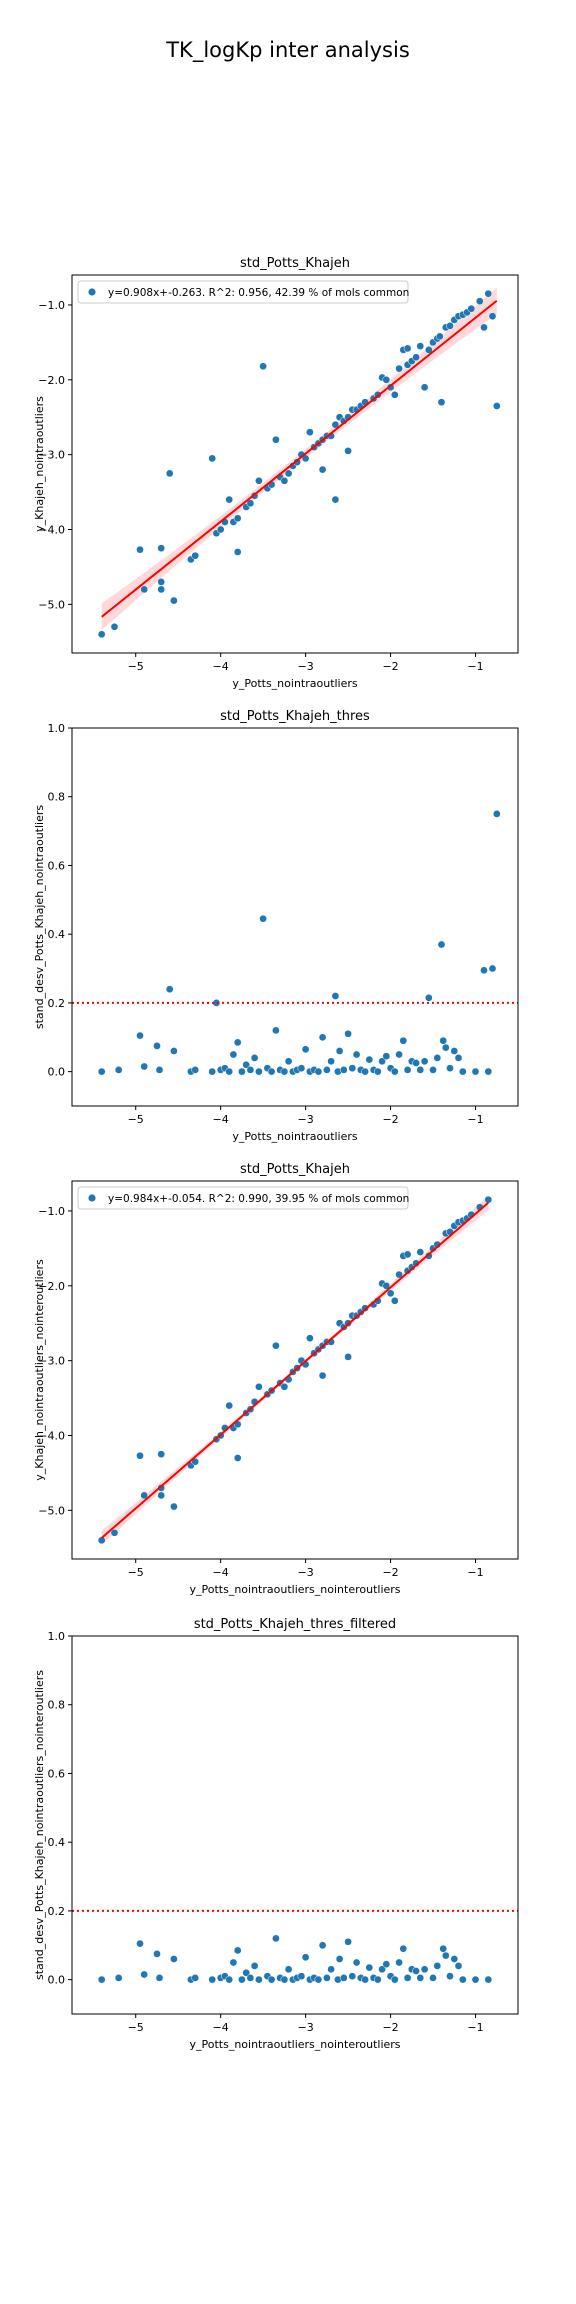 This screenshot has height=2304, width=576. What do you see at coordinates (51, 604) in the screenshot?
I see `y-tick-label: −5.0` at bounding box center [51, 604].